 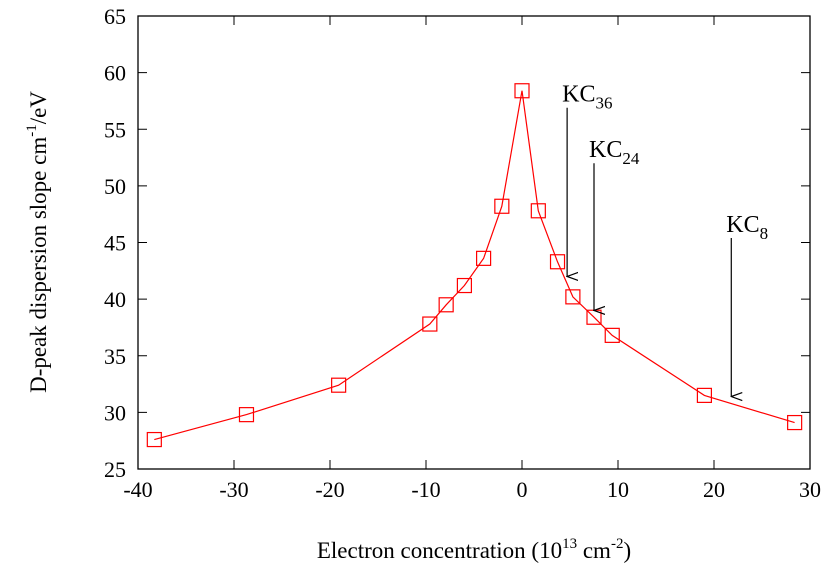 I want to click on x-axis-label: Electron concentration (1013 cm-2), so click(x=474, y=549).